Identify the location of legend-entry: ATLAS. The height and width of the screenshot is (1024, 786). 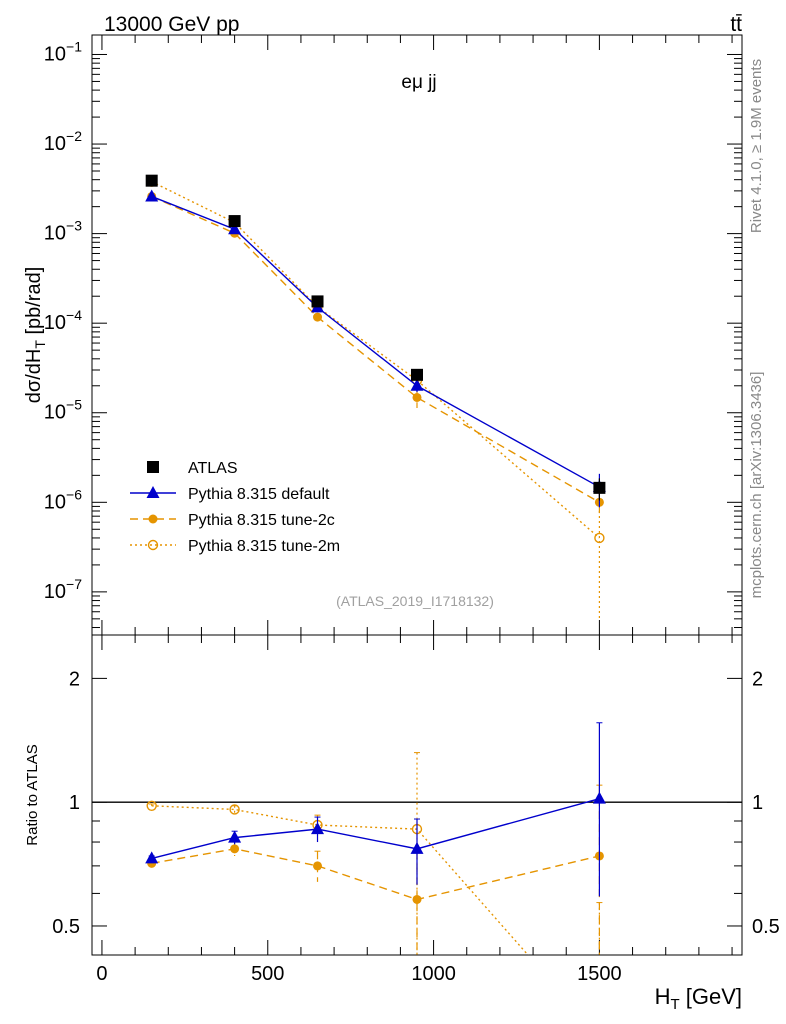
(192, 468).